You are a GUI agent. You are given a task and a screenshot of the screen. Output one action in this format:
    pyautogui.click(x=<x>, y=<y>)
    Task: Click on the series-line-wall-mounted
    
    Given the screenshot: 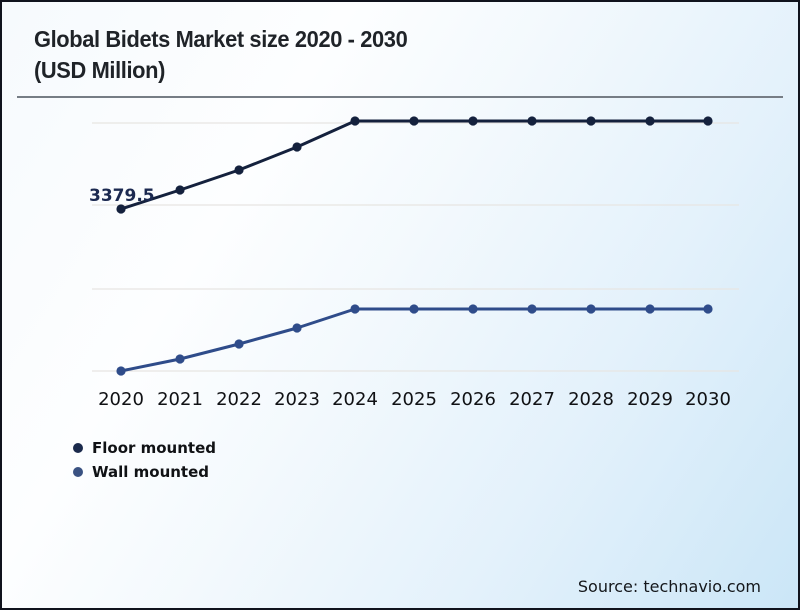 What is the action you would take?
    pyautogui.click(x=414, y=340)
    